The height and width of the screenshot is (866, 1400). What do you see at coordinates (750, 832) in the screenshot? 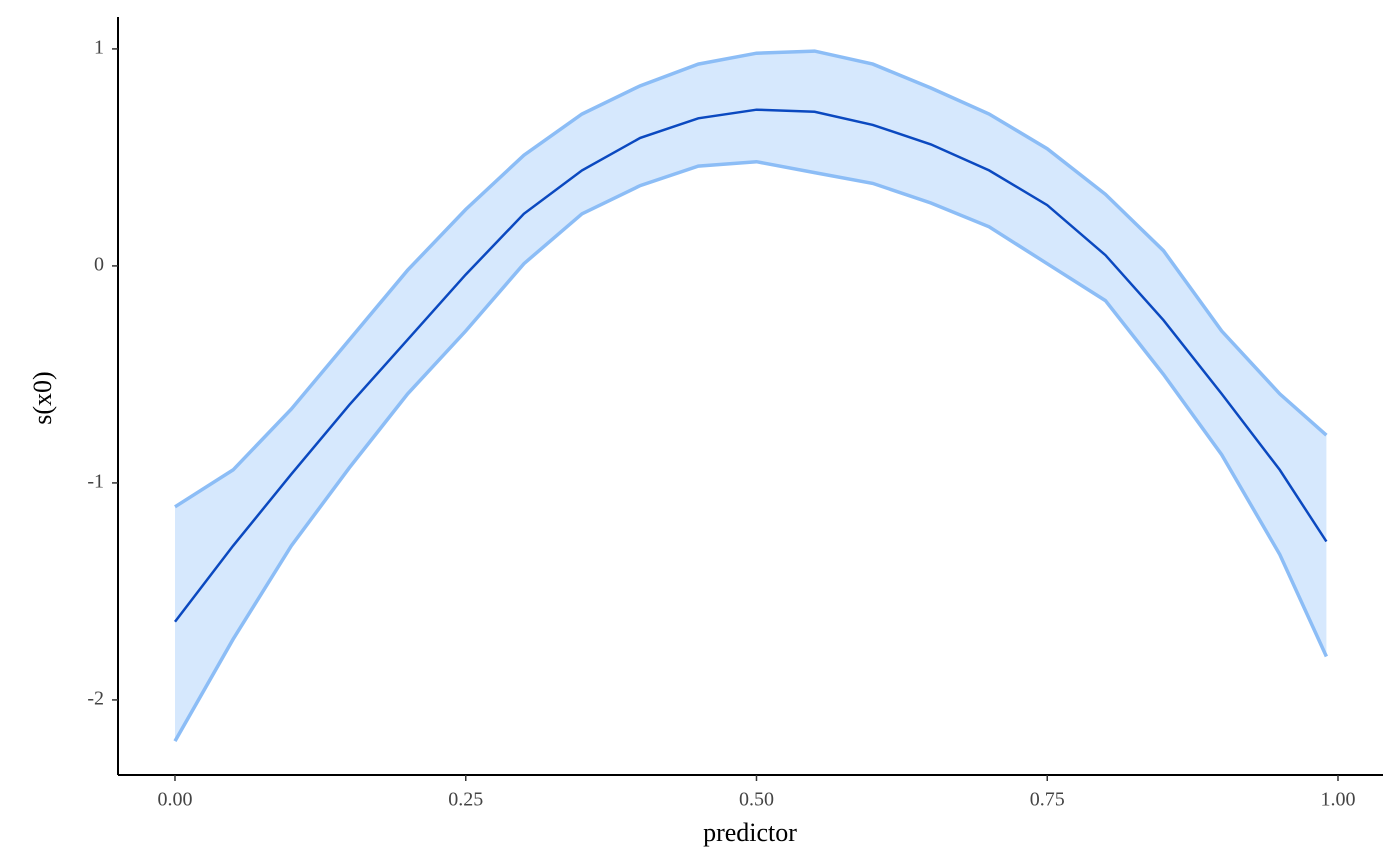
I see `x-axis-title: predictor` at bounding box center [750, 832].